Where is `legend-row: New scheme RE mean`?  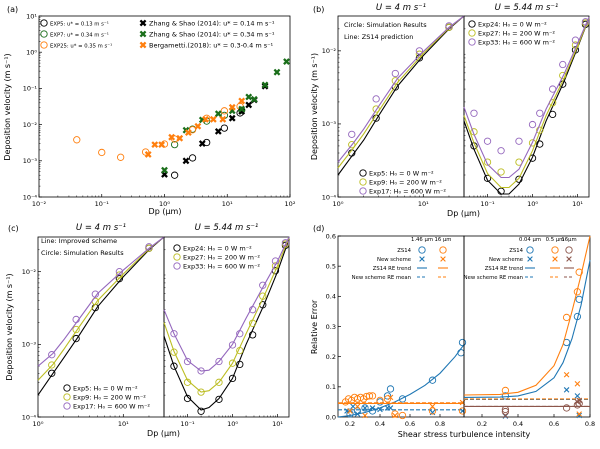 legend-row: New scheme RE mean is located at coordinates (519, 278).